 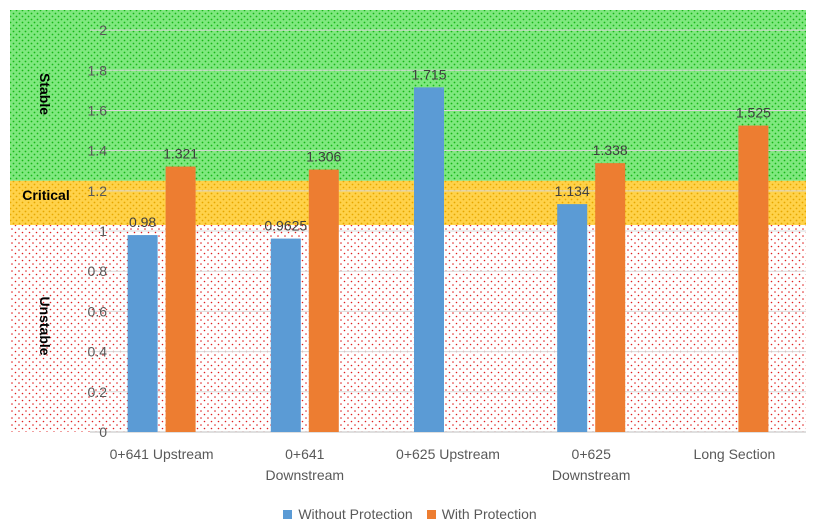 I want to click on legend-item-with-protection: With Protection, so click(x=481, y=514).